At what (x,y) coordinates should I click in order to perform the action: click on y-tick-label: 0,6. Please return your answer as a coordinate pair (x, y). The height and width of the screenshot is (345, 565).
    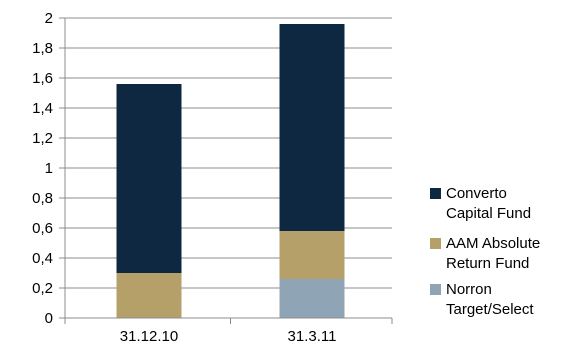
    Looking at the image, I should click on (42, 228).